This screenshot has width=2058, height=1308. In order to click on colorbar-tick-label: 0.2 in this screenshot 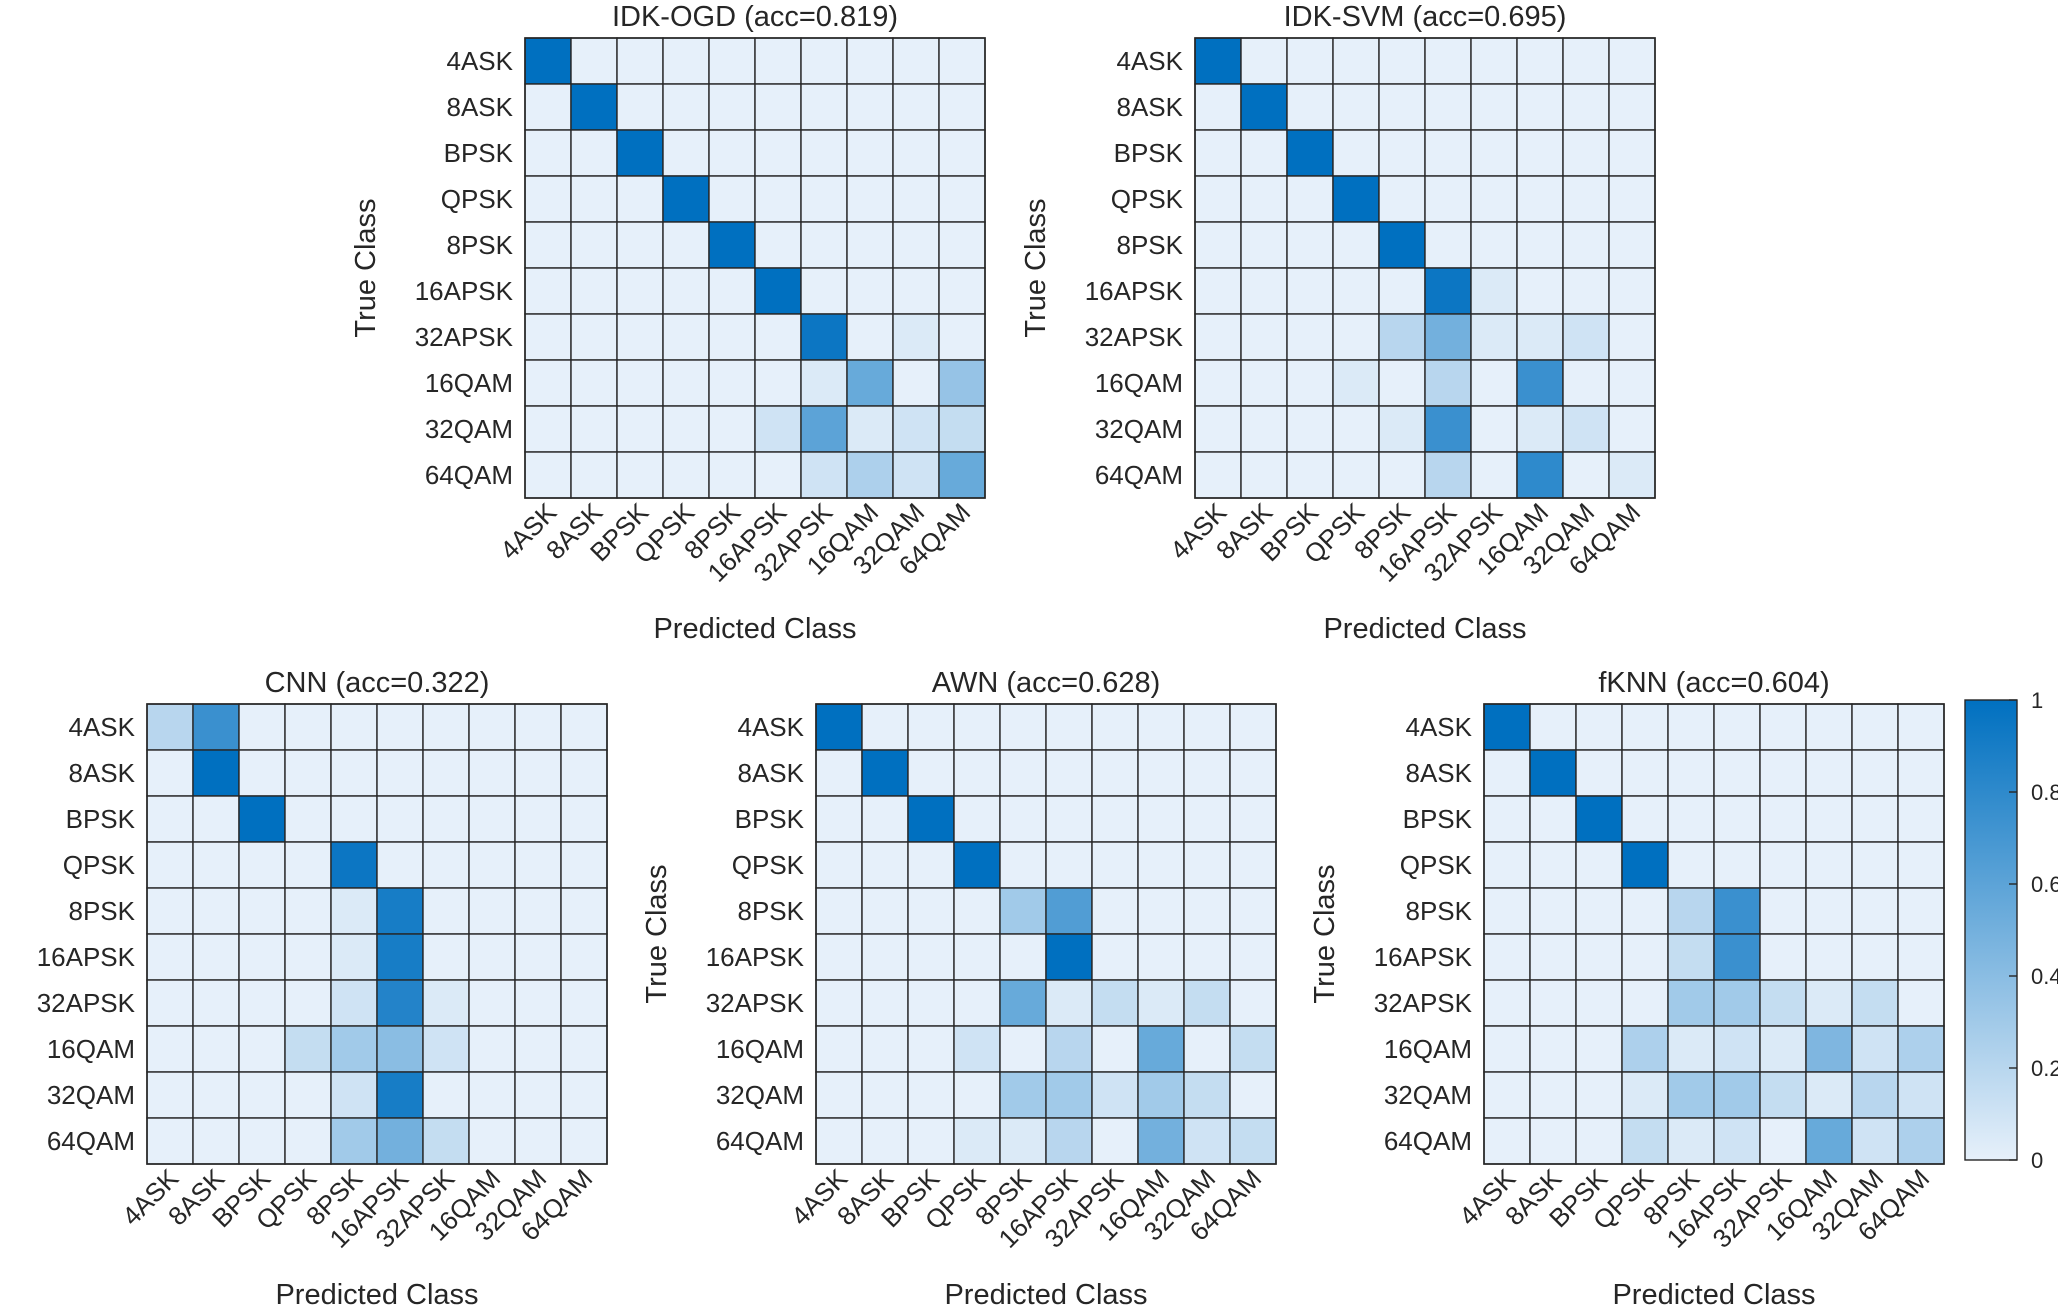, I will do `click(2044, 1068)`.